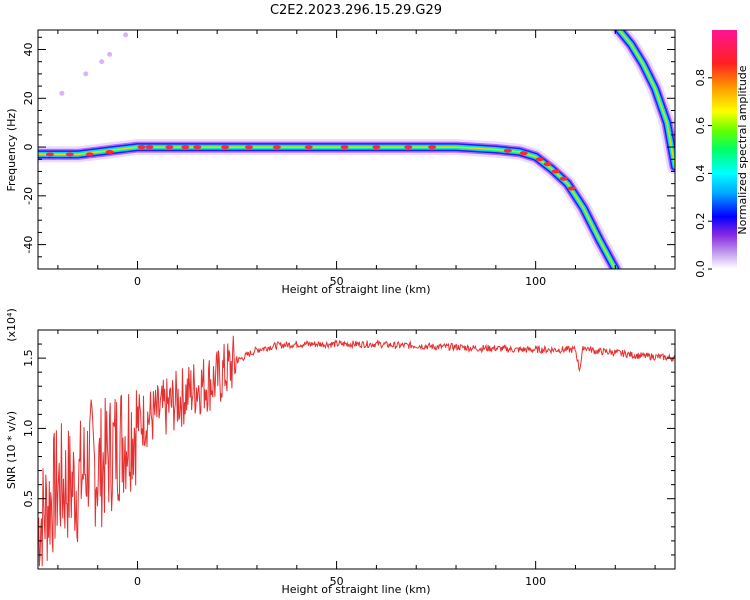  What do you see at coordinates (11, 450) in the screenshot?
I see `snr-ylabel: SNR (10 * v/v)` at bounding box center [11, 450].